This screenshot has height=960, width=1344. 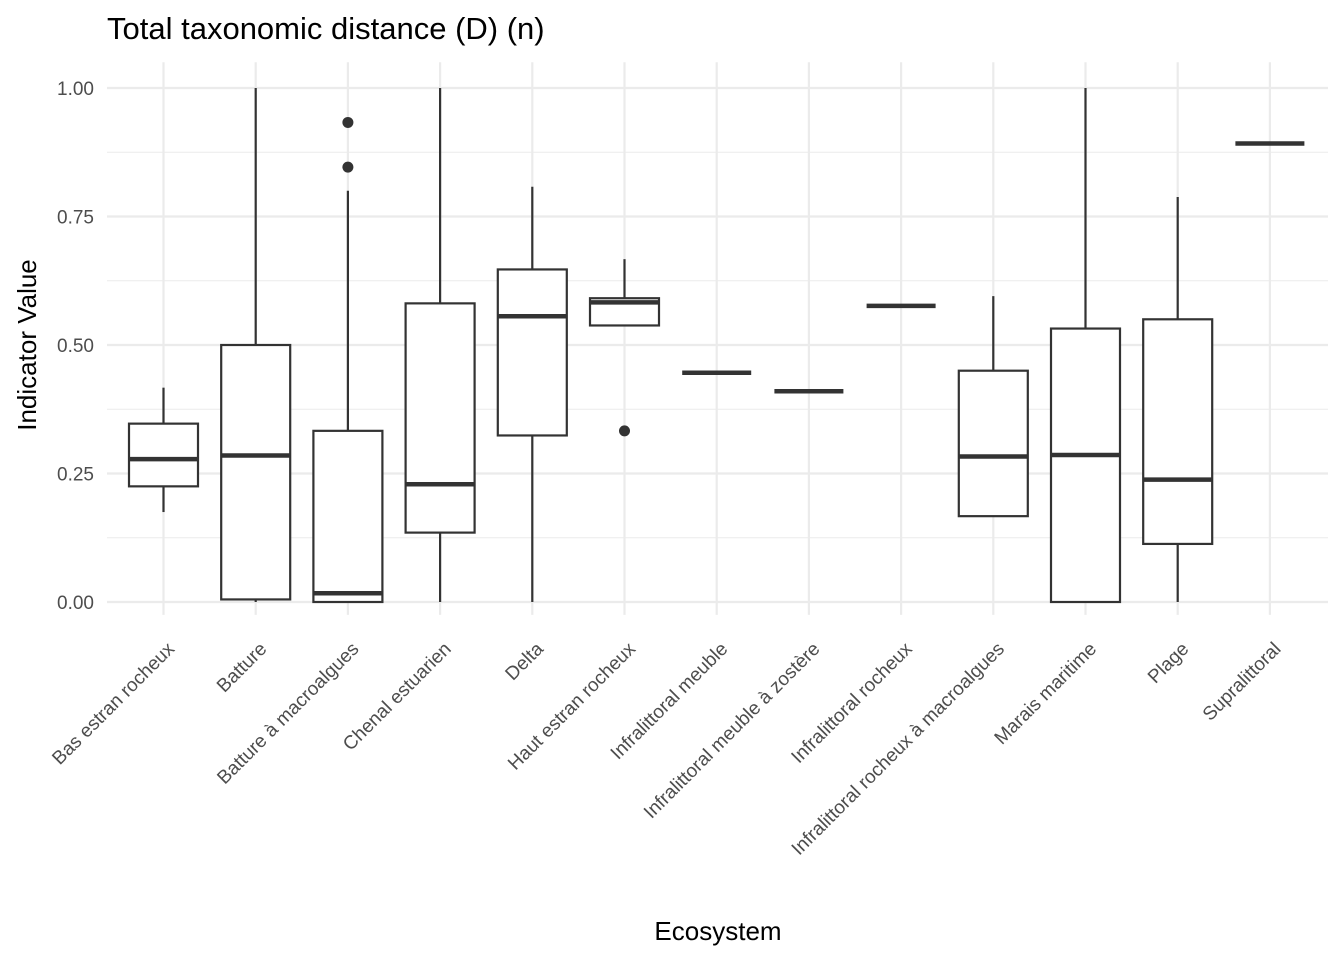 What do you see at coordinates (113, 703) in the screenshot?
I see `x-tick-label: Bas estran rocheux` at bounding box center [113, 703].